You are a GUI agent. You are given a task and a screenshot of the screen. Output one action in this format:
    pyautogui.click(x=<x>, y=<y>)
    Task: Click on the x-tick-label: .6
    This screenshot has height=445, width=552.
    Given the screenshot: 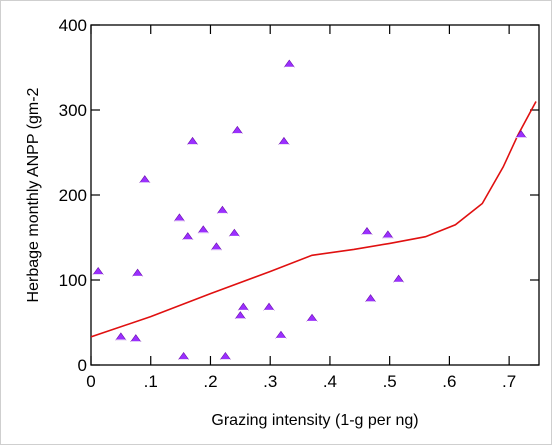 What is the action you would take?
    pyautogui.click(x=449, y=381)
    